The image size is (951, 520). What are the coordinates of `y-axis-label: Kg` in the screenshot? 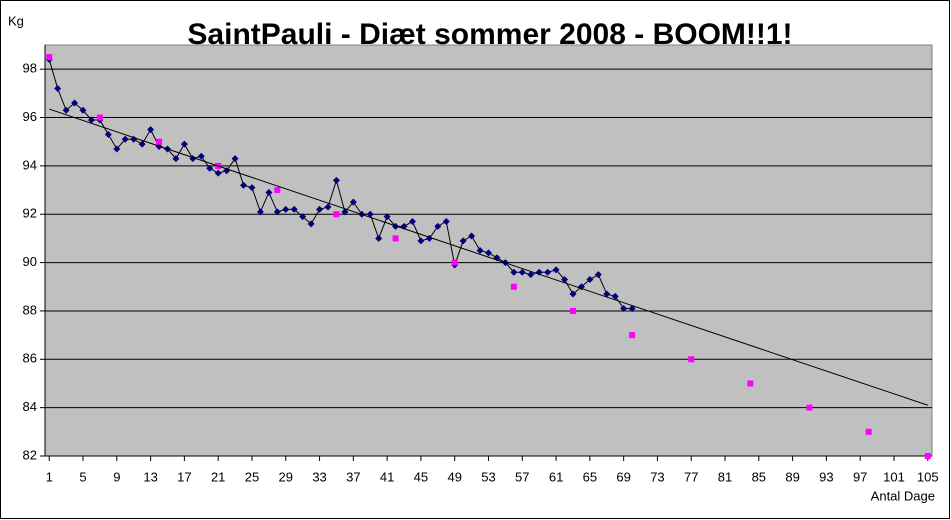 It's located at (16, 20).